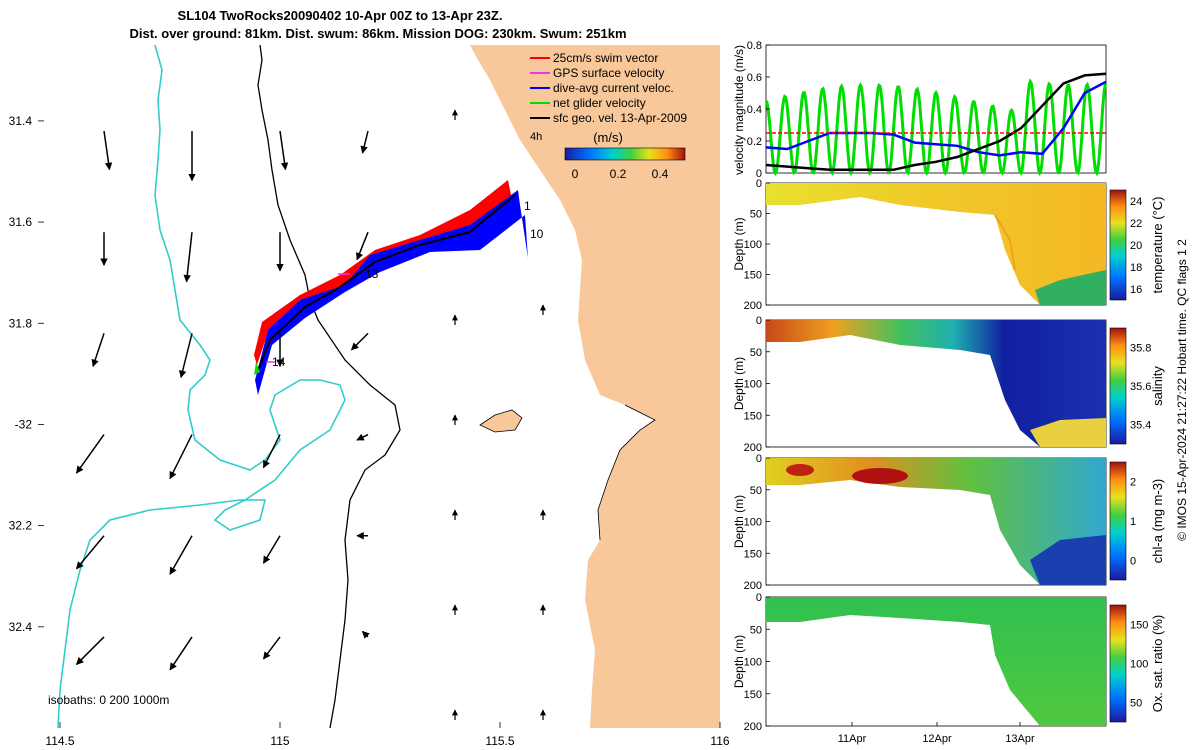  I want to click on legend-label: 25cm/s swim vector, so click(605, 58).